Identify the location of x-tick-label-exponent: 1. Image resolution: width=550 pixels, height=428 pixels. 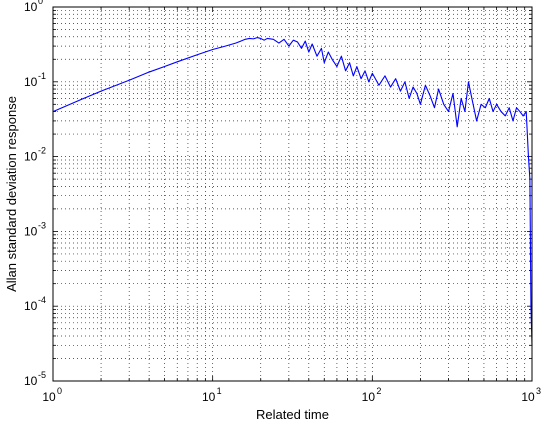
(219, 391).